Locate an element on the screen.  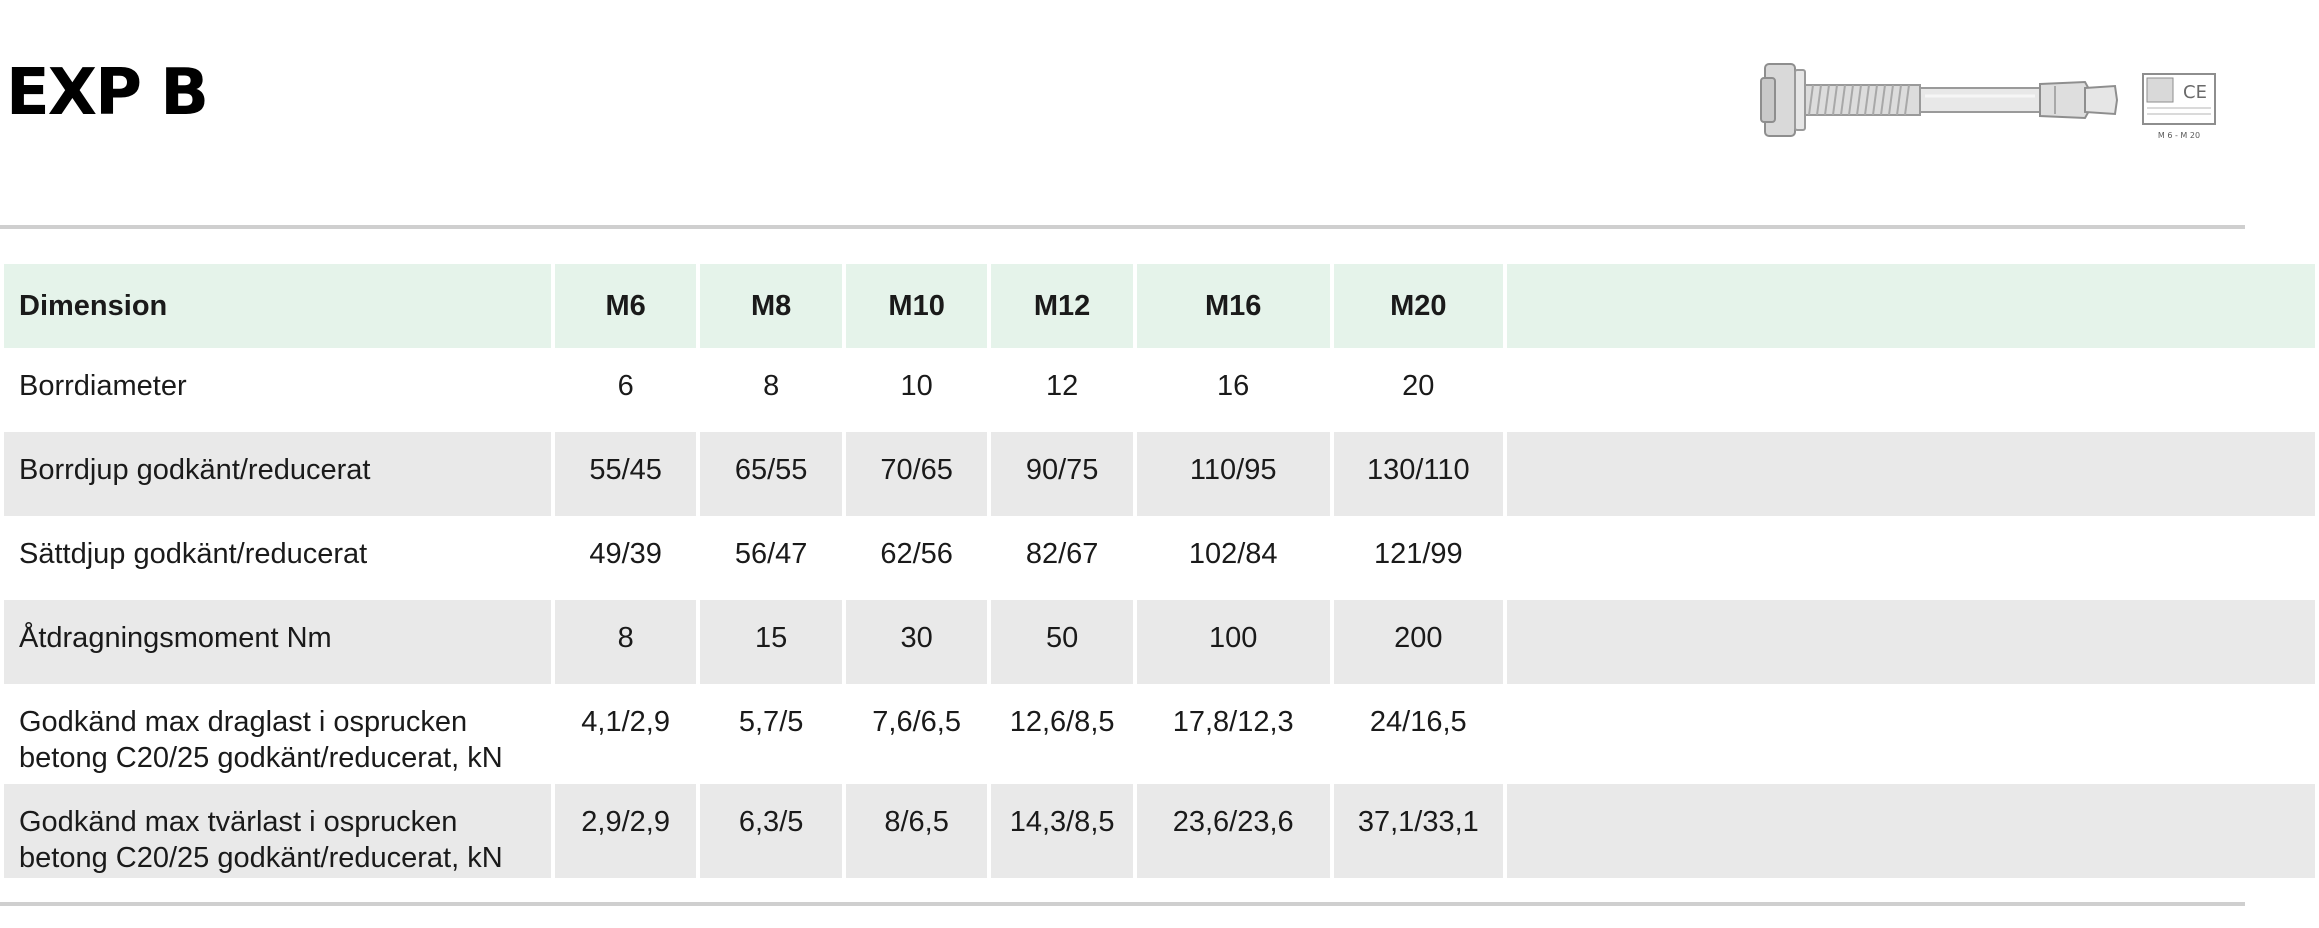
cell-value: 130/110 is located at coordinates (1418, 474).